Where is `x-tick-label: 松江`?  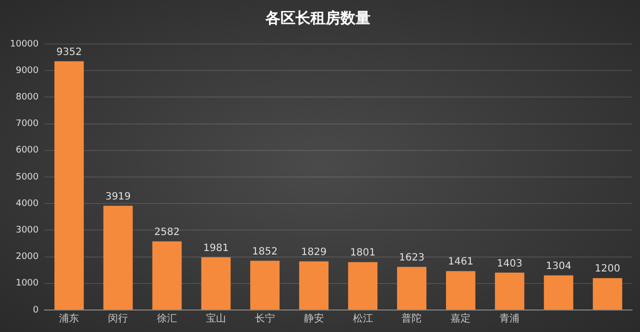 x-tick-label: 松江 is located at coordinates (362, 318).